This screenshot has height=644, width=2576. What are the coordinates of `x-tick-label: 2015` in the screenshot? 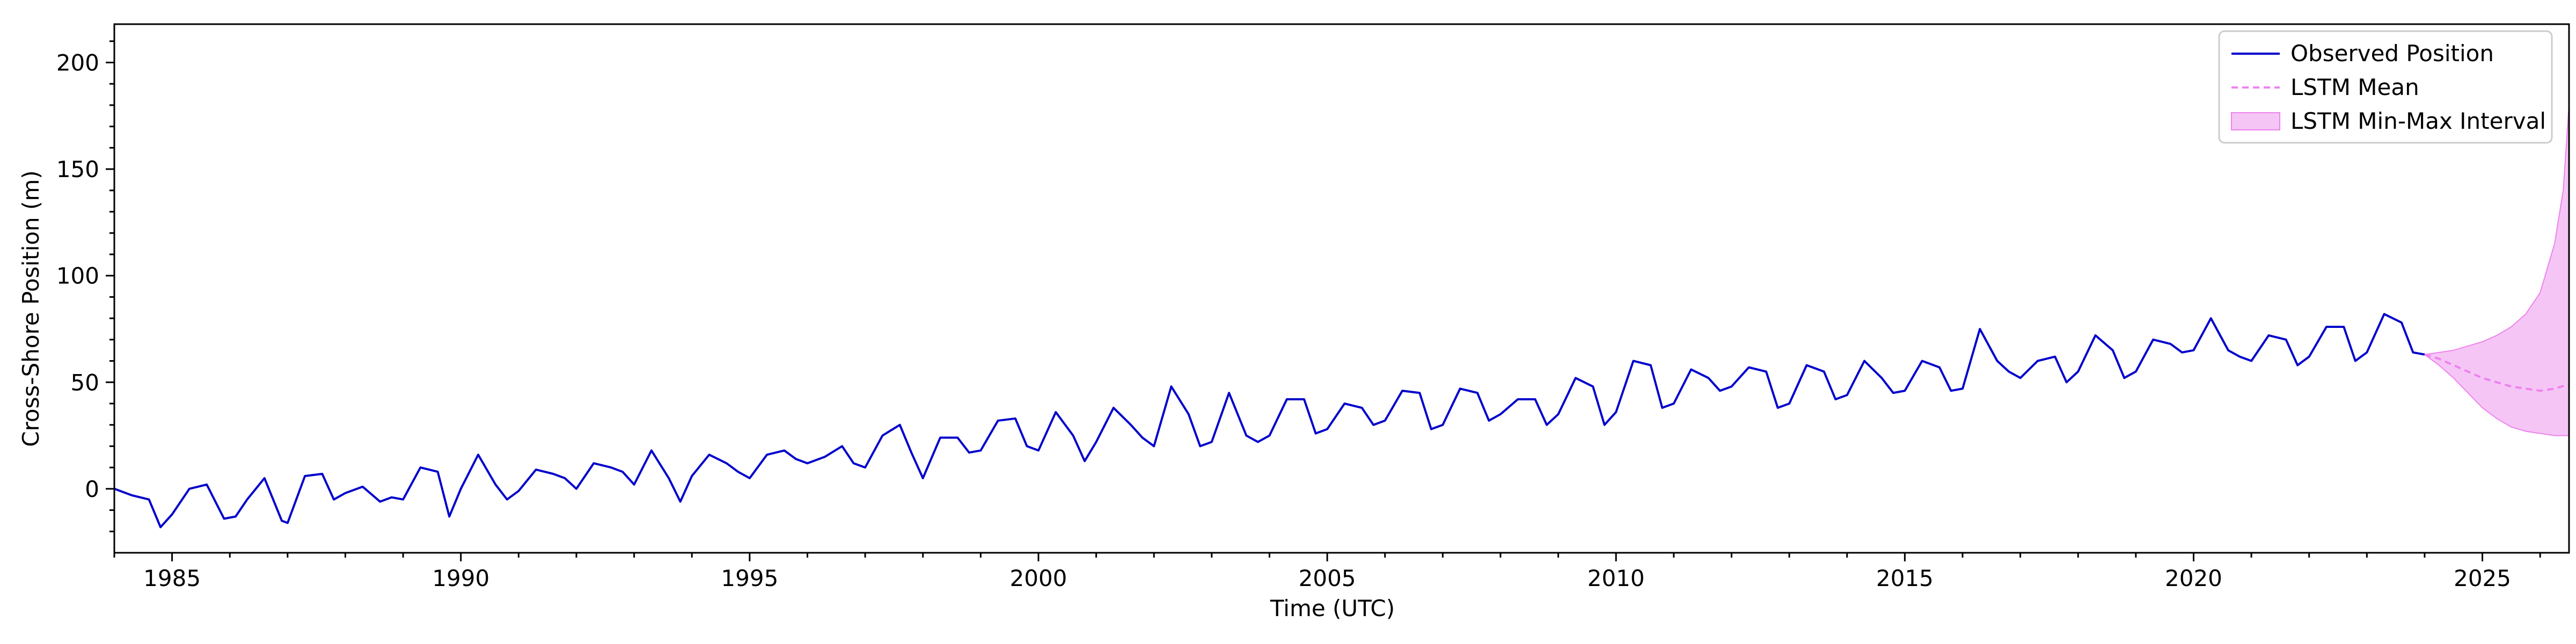 It's located at (1905, 578).